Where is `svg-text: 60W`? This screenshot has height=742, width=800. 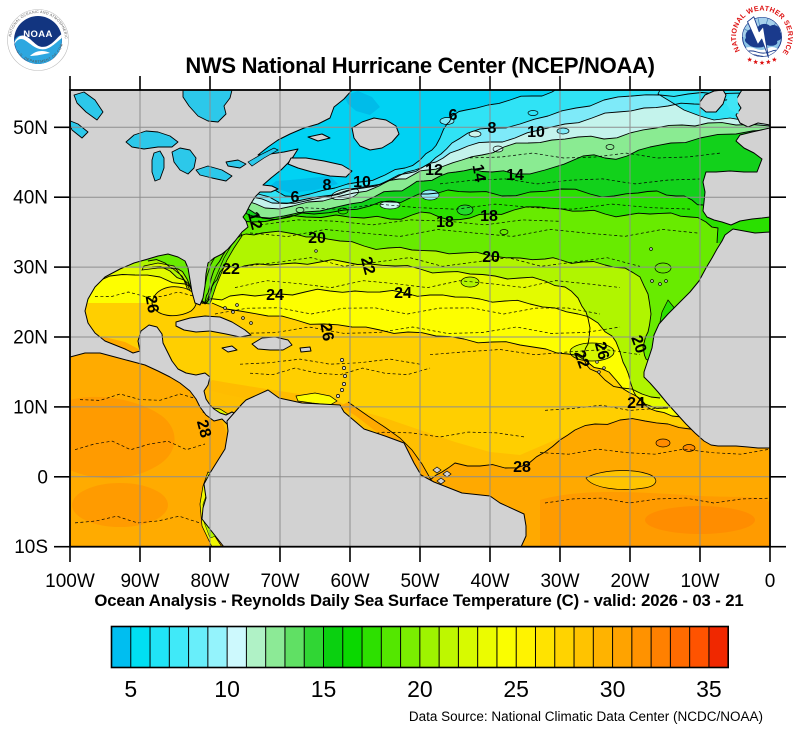 svg-text: 60W is located at coordinates (349, 581).